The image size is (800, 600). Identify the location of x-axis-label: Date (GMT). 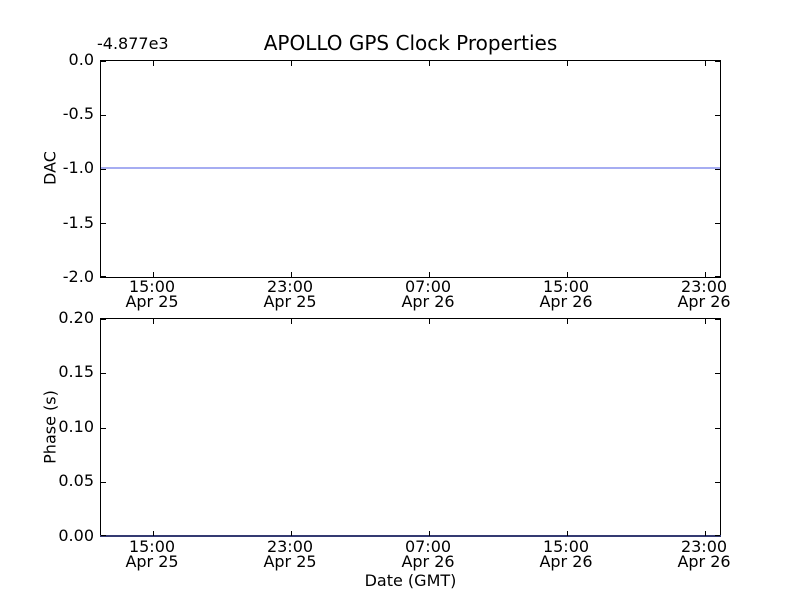
(410, 580).